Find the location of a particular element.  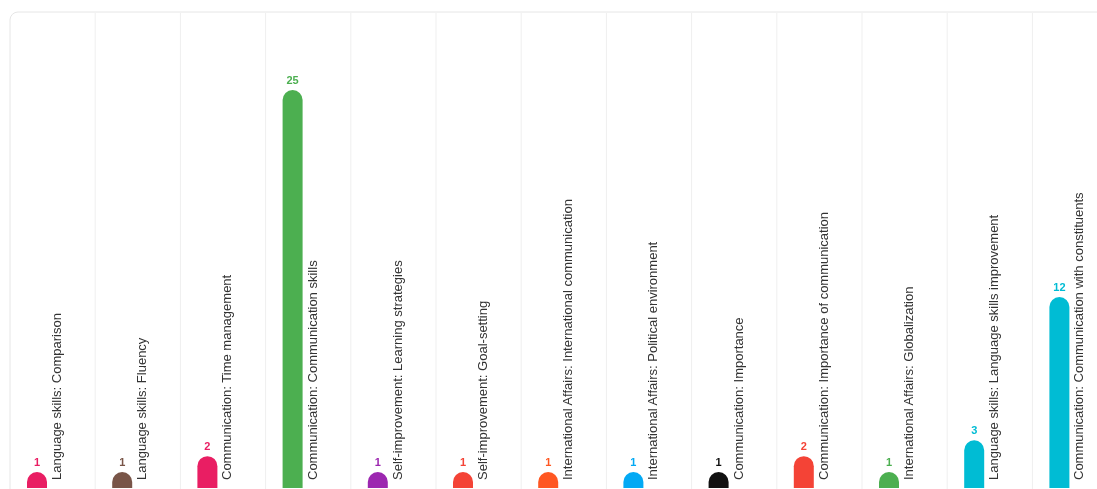

x-tick-label: Communication: Importance of communication is located at coordinates (823, 345).